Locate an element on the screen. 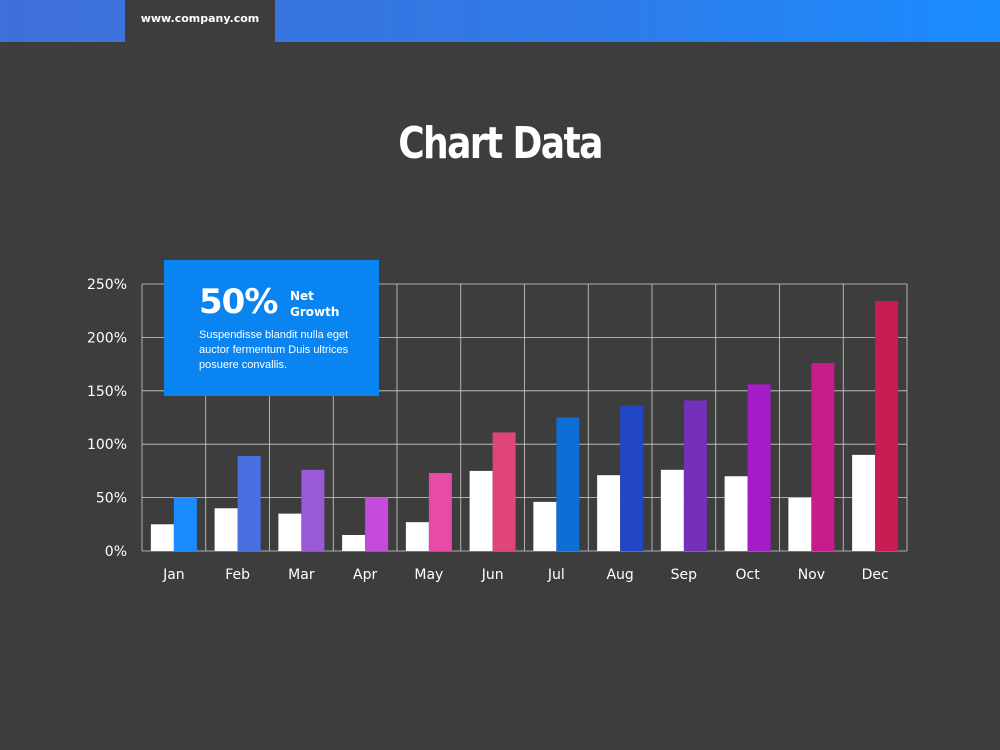  x-tick-label: Apr is located at coordinates (365, 575).